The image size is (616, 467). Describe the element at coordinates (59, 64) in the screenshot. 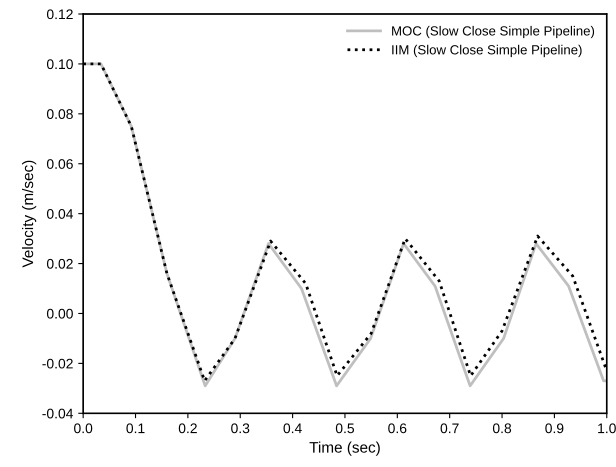

I see `y-tick-label: 0.10` at that location.